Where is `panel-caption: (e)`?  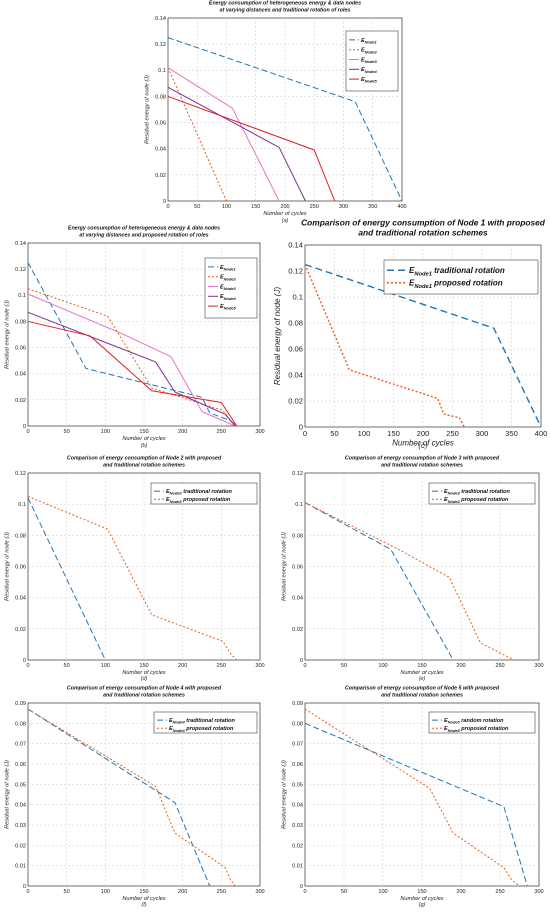
panel-caption: (e) is located at coordinates (422, 679).